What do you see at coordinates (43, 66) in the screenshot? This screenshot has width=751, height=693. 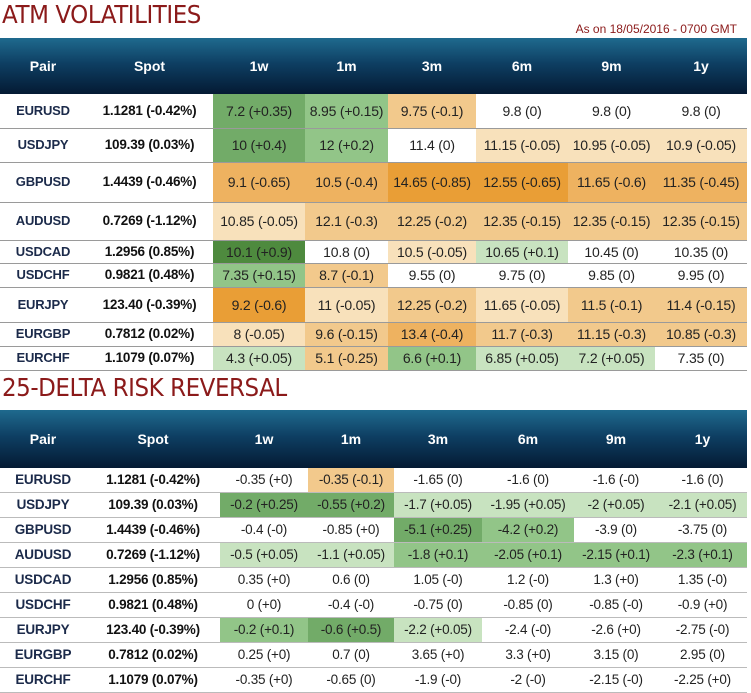 I see `column-header-pair: Pair` at bounding box center [43, 66].